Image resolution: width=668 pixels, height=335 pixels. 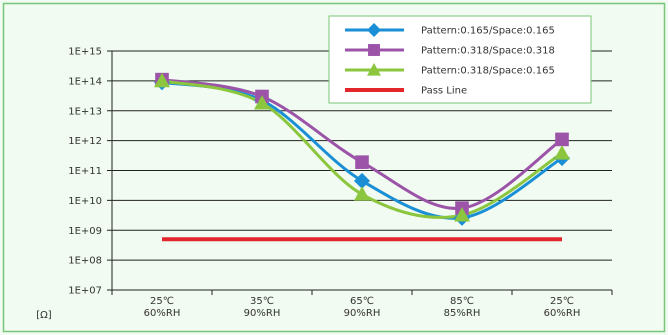 I want to click on y-tick-label: 1E+15, so click(x=85, y=52).